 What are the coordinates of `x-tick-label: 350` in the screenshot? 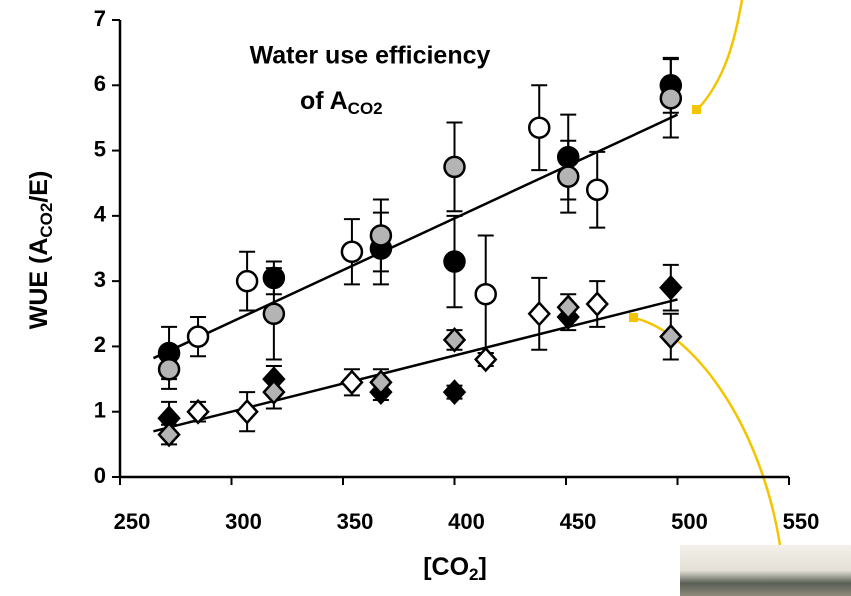 It's located at (355, 521).